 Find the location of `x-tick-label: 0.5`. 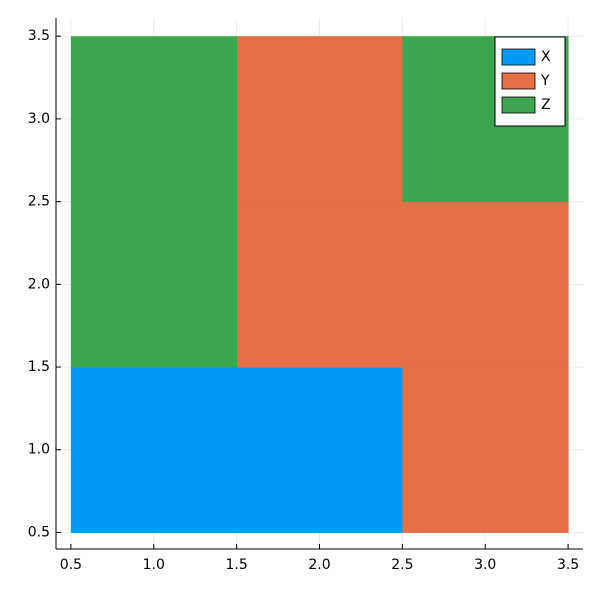

x-tick-label: 0.5 is located at coordinates (71, 565).